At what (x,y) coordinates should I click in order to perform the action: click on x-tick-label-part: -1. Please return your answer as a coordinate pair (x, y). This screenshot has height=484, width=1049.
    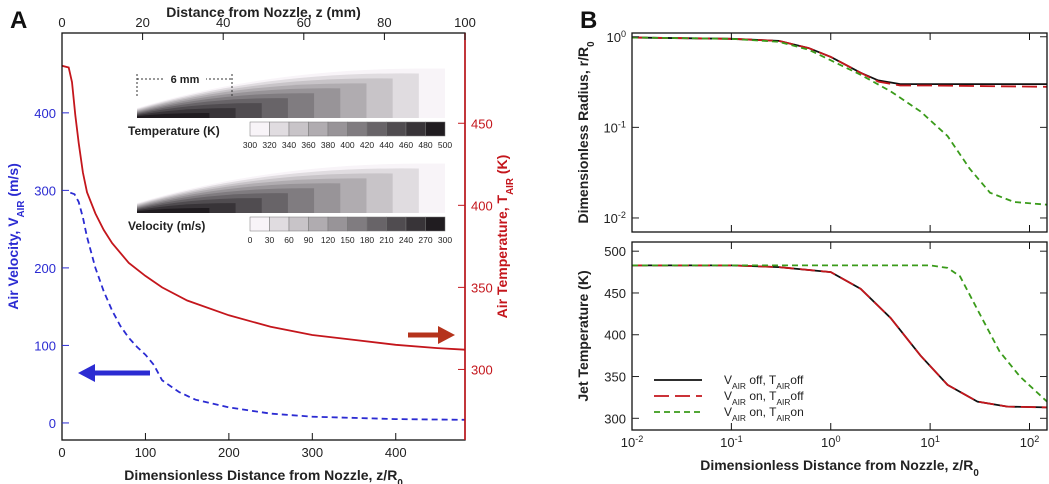
    Looking at the image, I should click on (739, 439).